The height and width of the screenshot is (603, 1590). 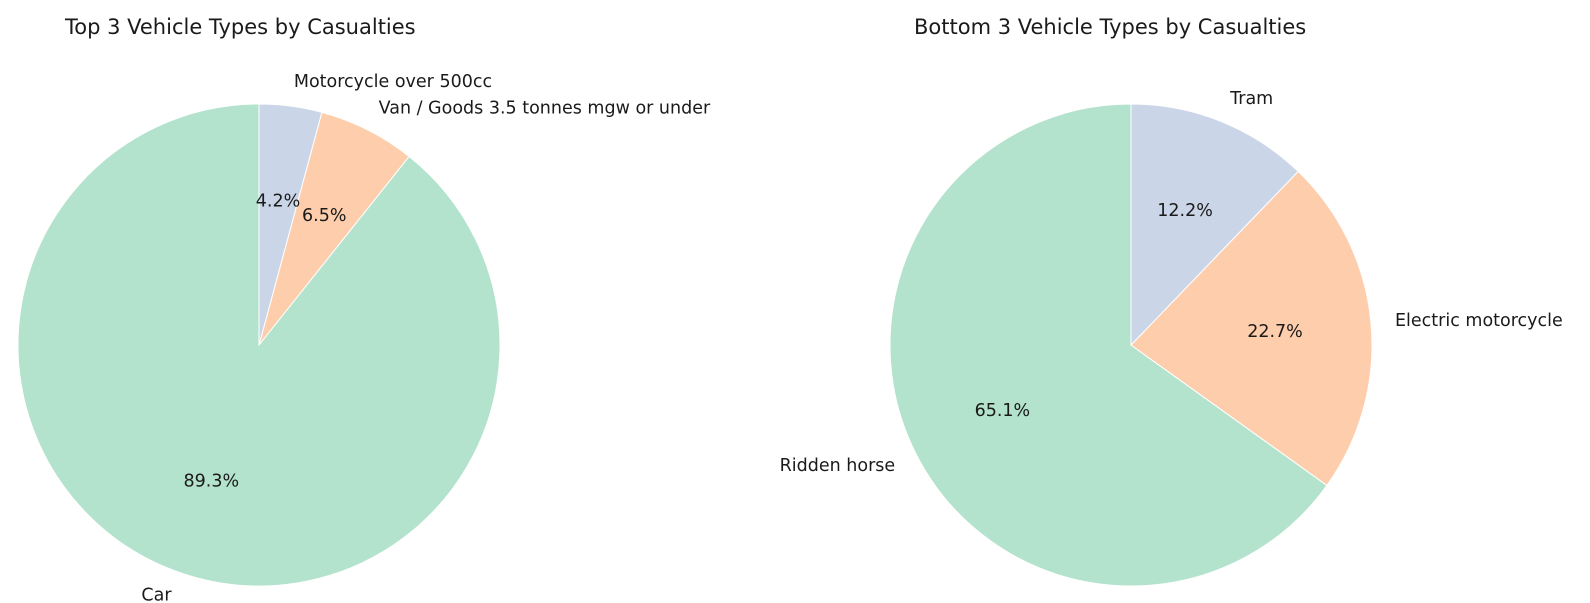 I want to click on slice-category-label: Tram, so click(x=1251, y=99).